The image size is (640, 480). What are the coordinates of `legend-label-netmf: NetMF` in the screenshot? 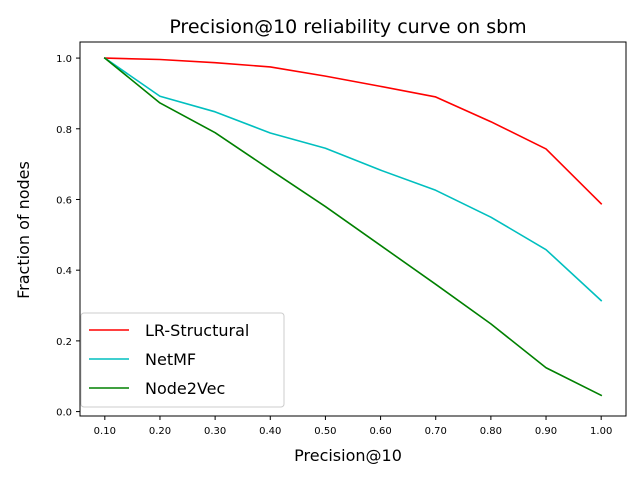 It's located at (170, 359).